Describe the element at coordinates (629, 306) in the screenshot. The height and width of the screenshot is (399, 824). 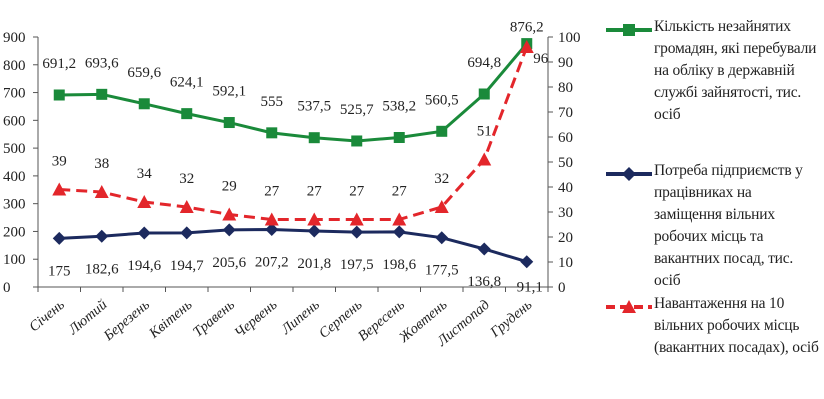
I see `legend-swatch-load` at that location.